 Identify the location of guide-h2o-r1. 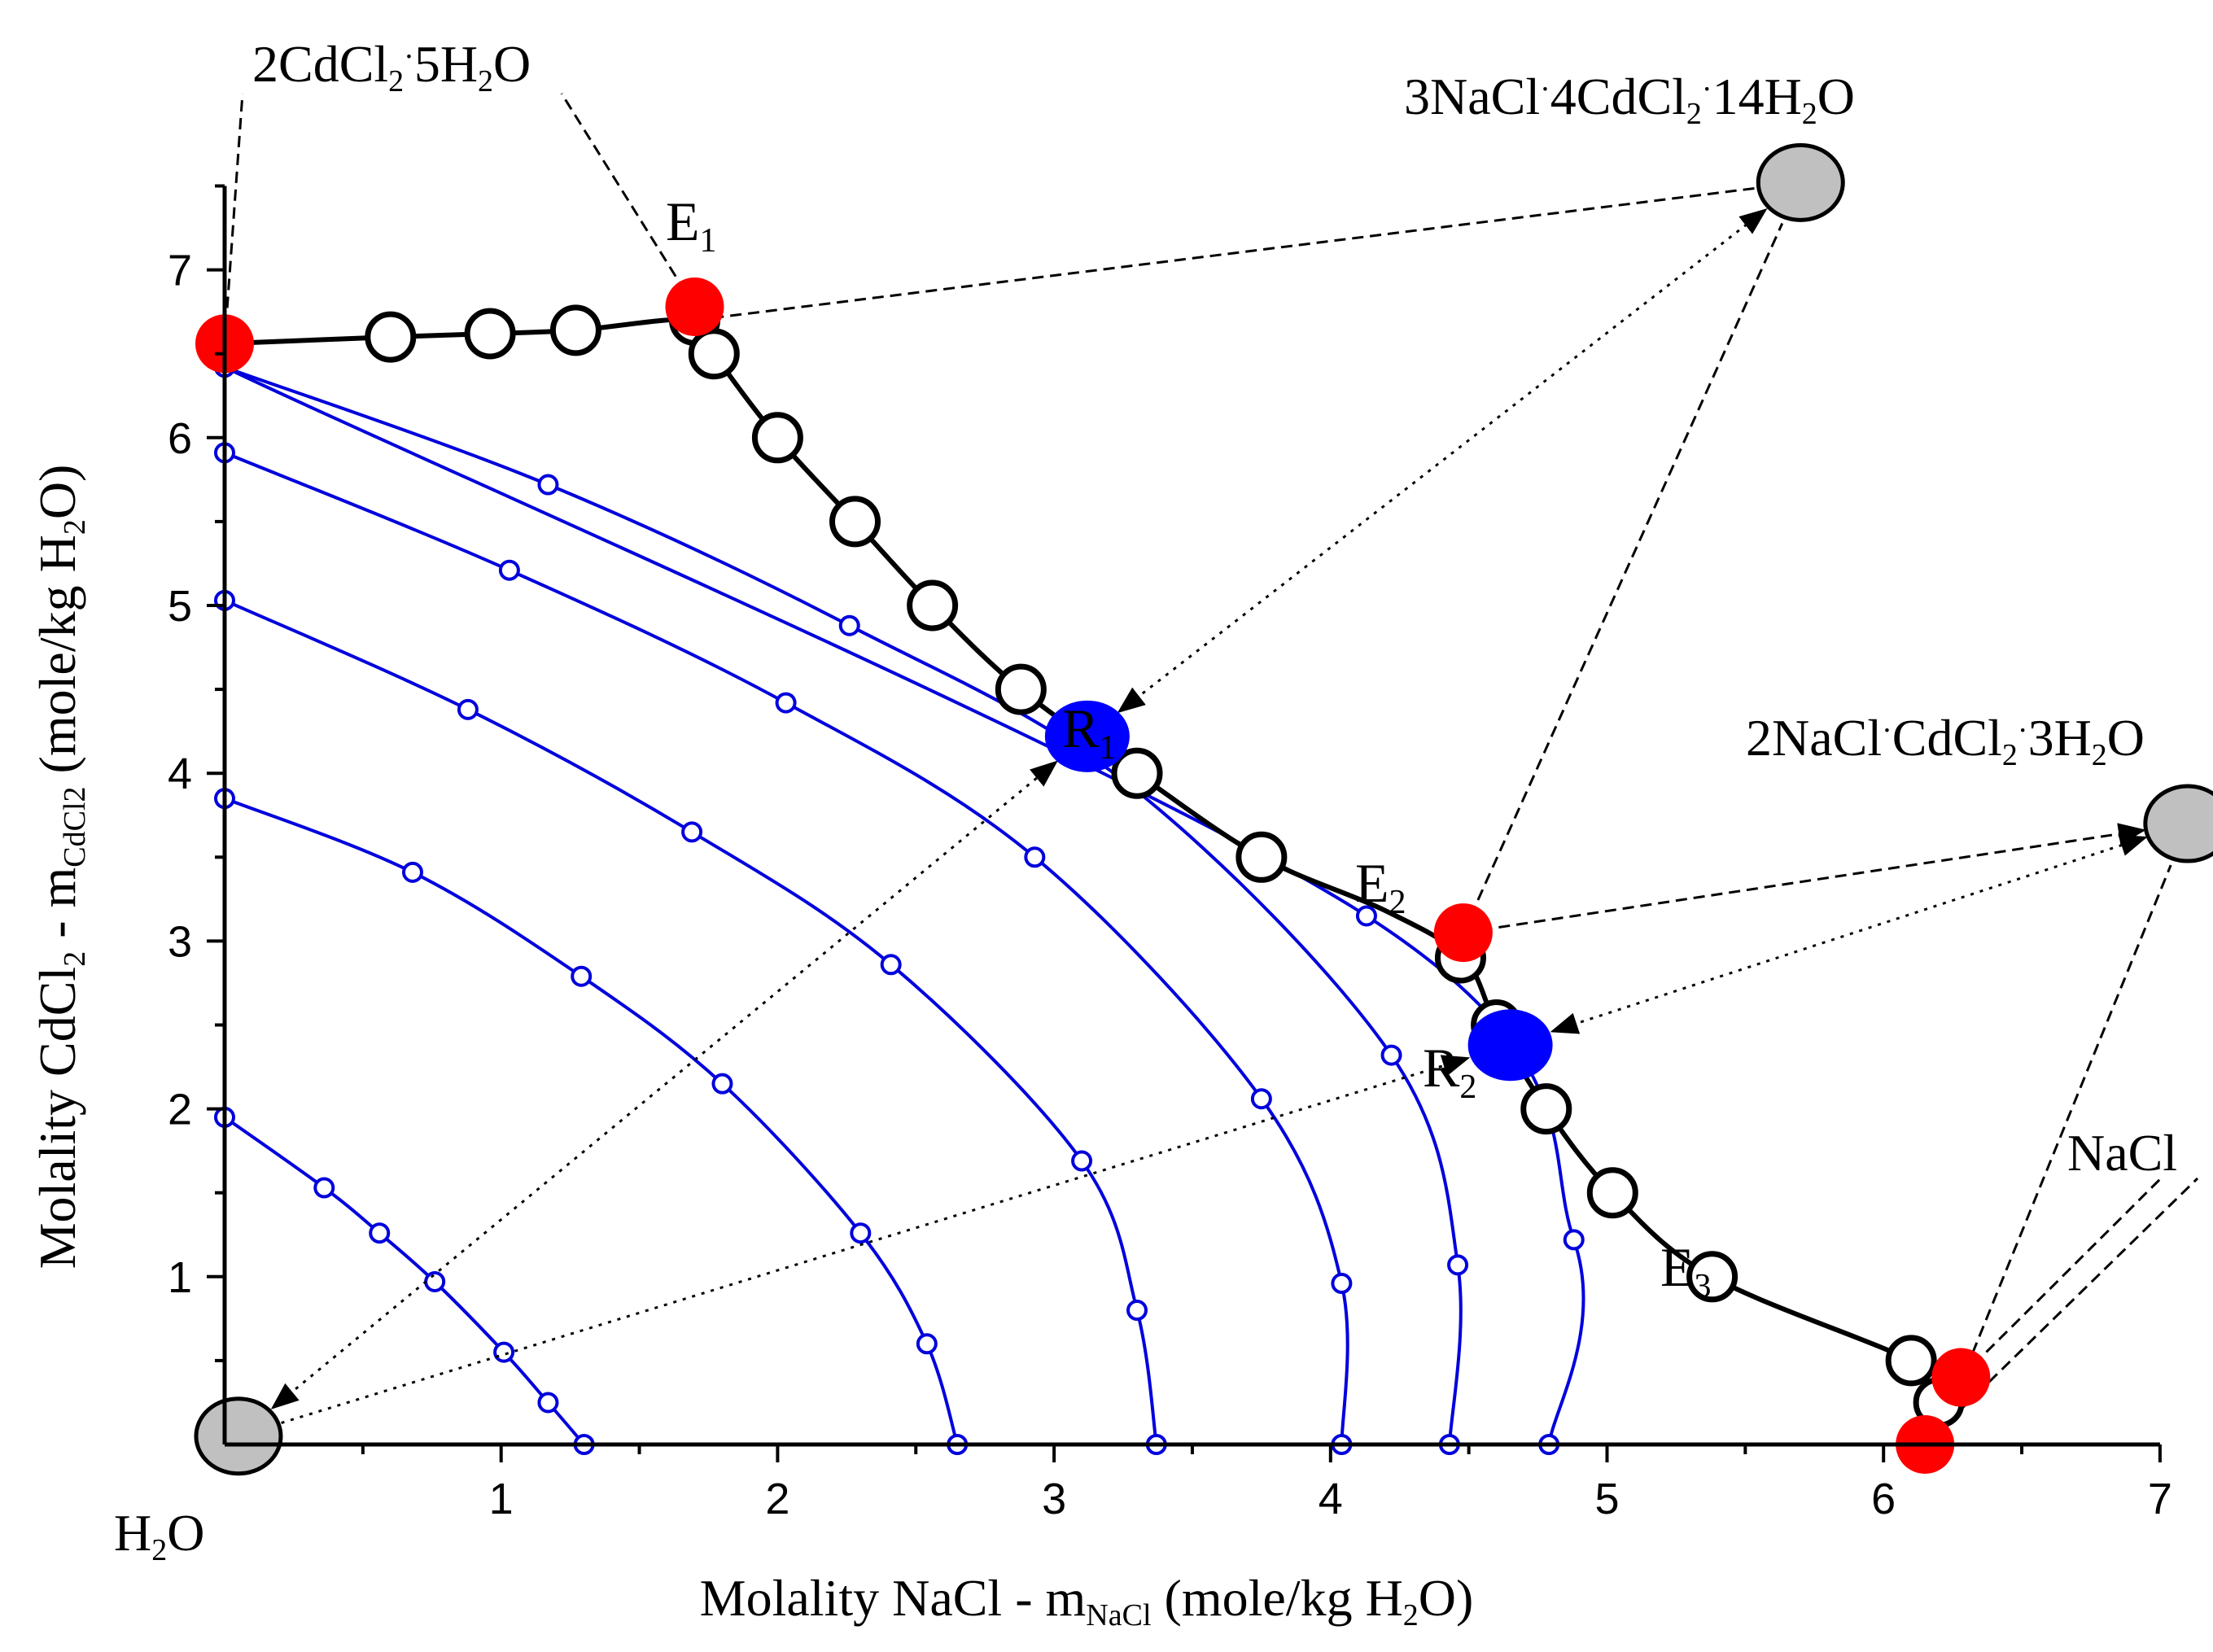
(664, 1084).